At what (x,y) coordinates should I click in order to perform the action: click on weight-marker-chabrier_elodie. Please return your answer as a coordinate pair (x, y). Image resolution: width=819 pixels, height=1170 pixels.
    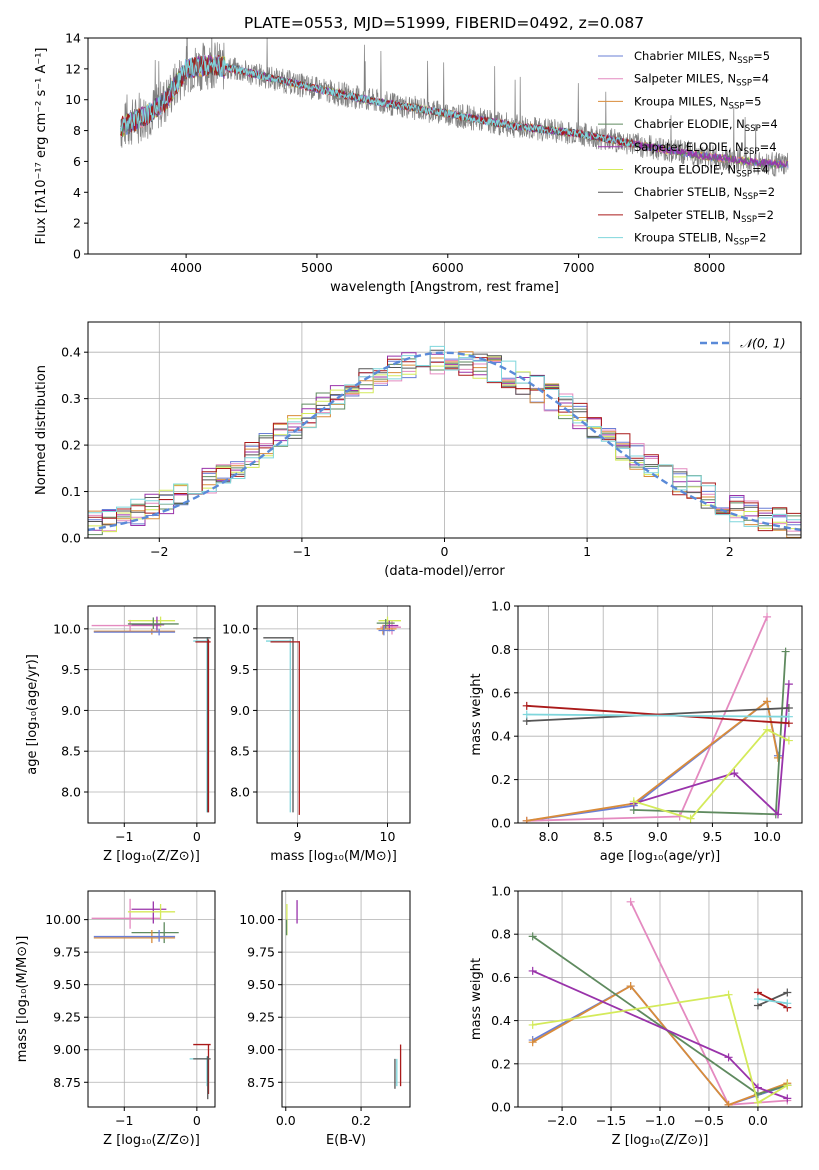
    Looking at the image, I should click on (785, 651).